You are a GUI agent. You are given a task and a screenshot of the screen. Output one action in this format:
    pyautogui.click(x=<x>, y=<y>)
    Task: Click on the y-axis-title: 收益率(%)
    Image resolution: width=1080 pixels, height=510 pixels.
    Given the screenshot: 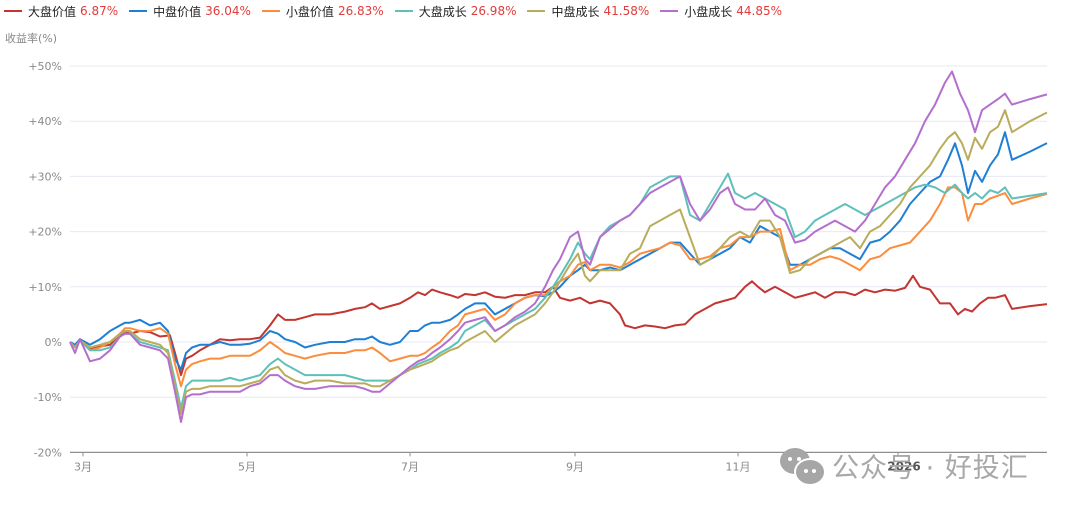 What is the action you would take?
    pyautogui.click(x=31, y=38)
    